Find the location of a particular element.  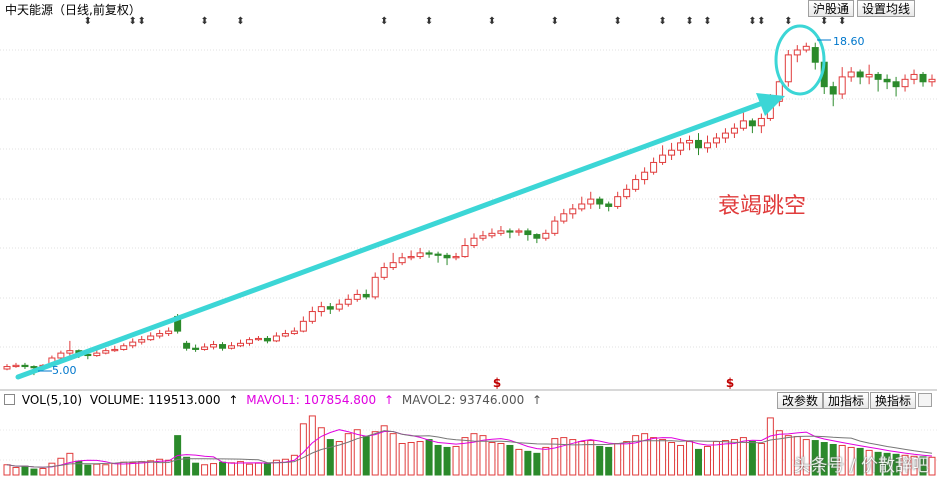

switch-indicator-button: 换指标 is located at coordinates (893, 400).